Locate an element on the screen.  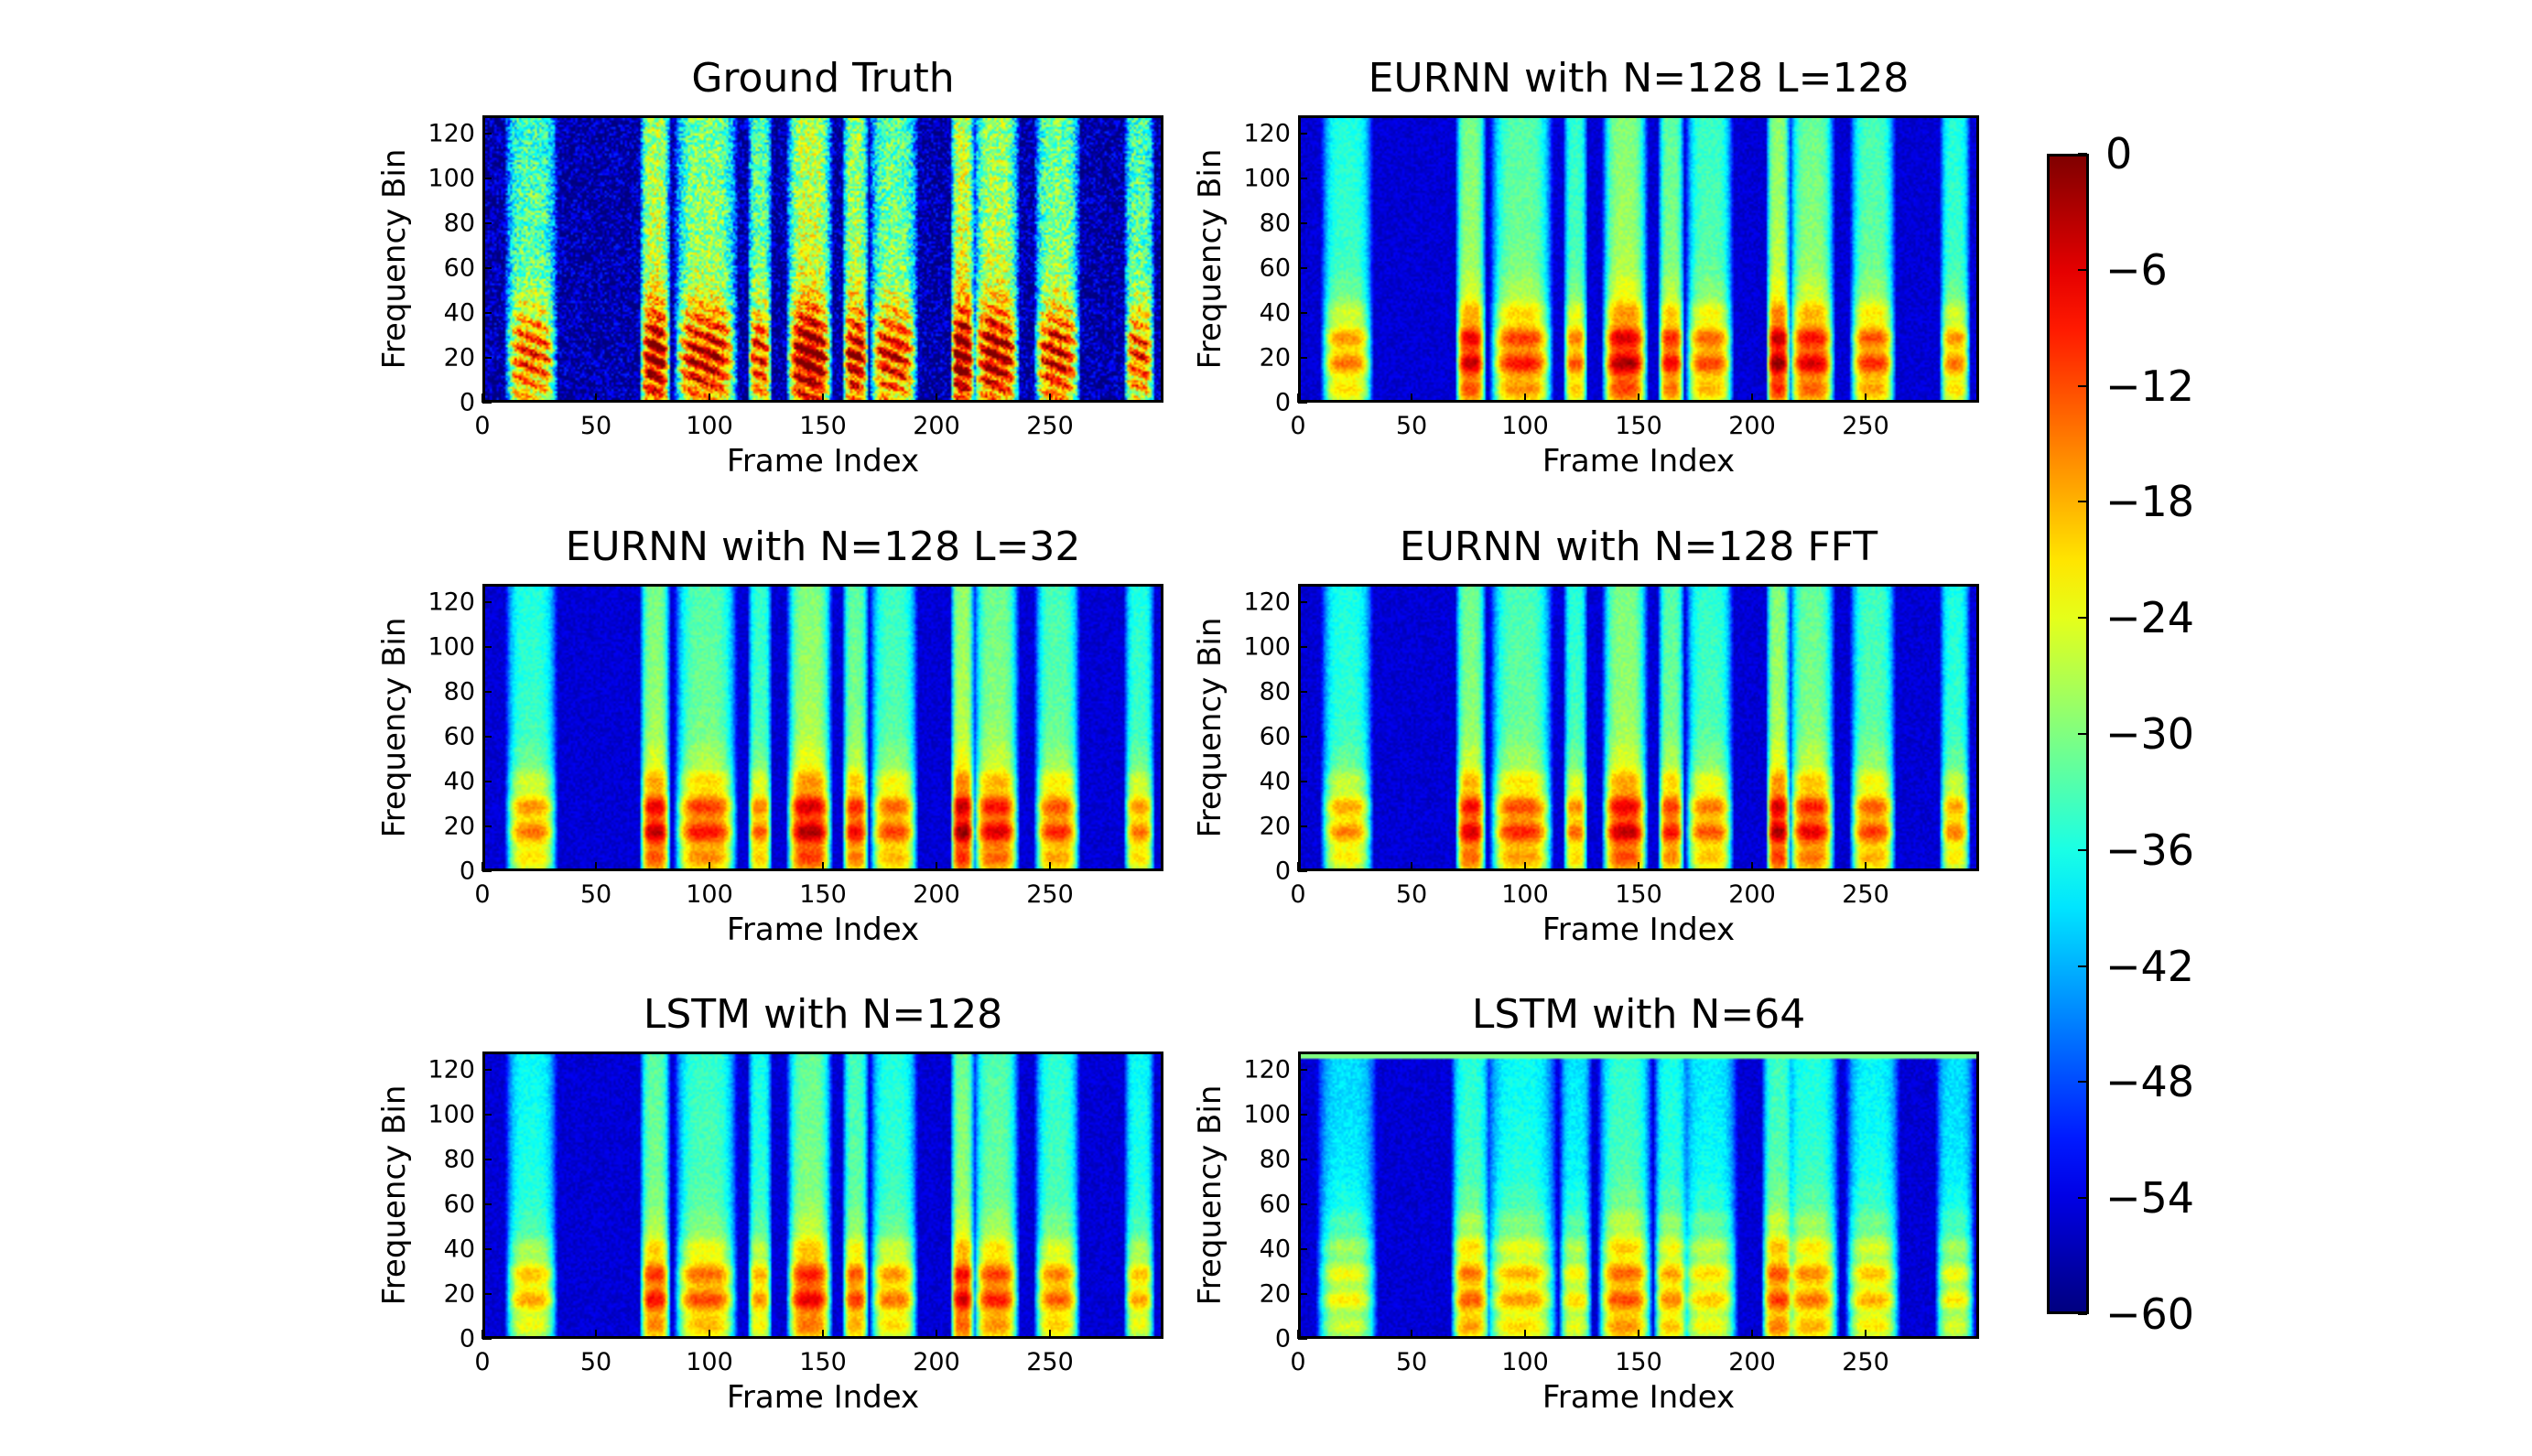
colorbar-tick-label: −30 is located at coordinates (2150, 734).